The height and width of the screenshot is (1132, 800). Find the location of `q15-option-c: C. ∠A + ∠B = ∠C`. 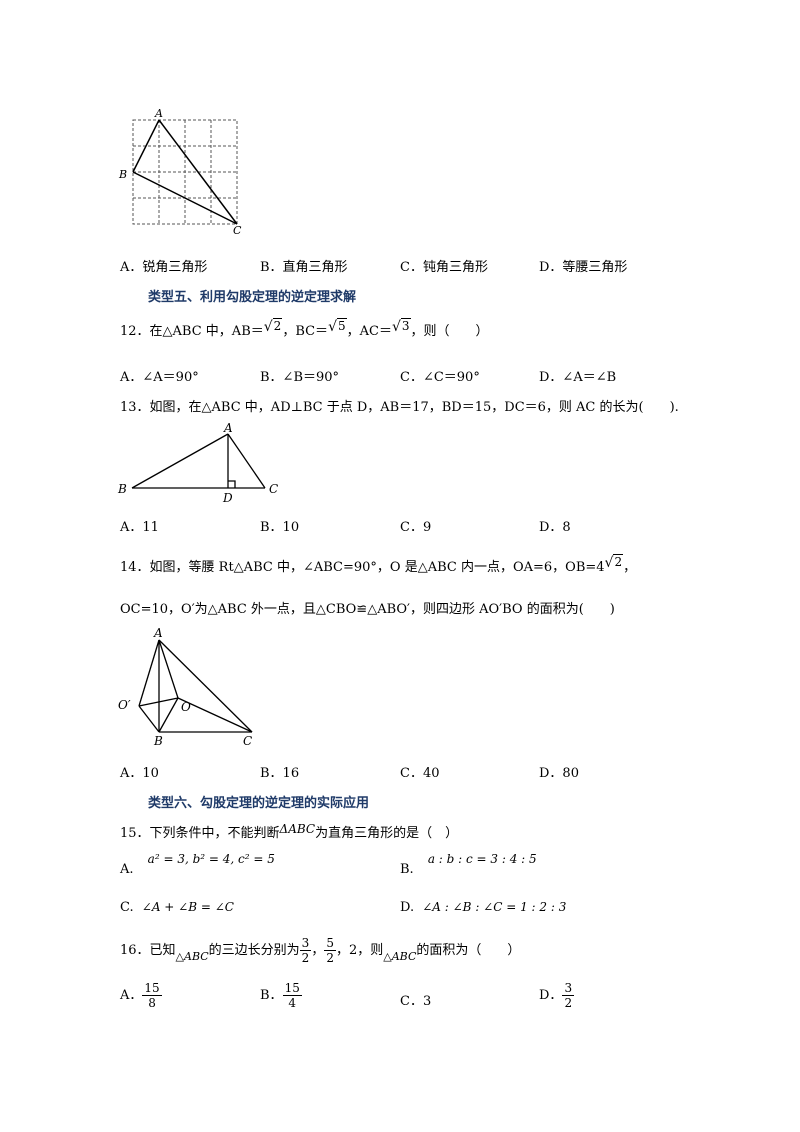

q15-option-c: C. ∠A + ∠B = ∠C is located at coordinates (177, 907).